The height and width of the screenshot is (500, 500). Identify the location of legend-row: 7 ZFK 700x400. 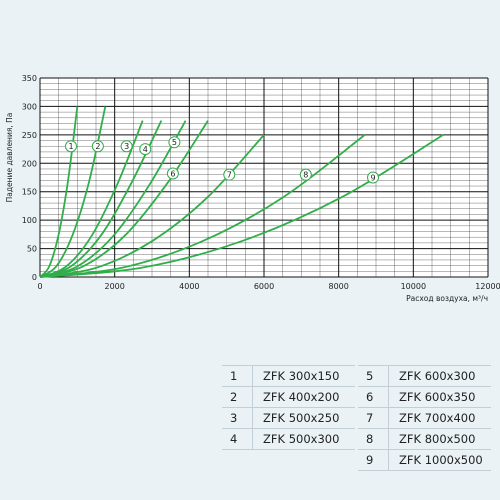
(424, 418).